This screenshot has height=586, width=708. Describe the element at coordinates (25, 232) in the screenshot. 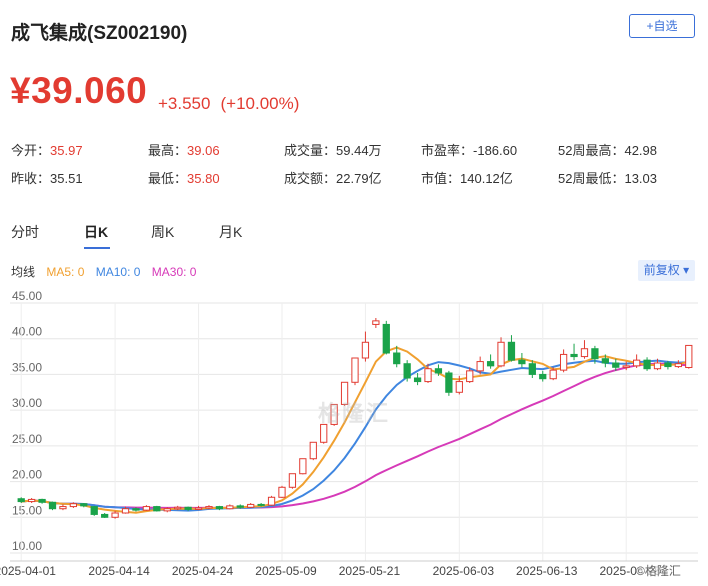

I see `tab-intraday: 分时` at that location.